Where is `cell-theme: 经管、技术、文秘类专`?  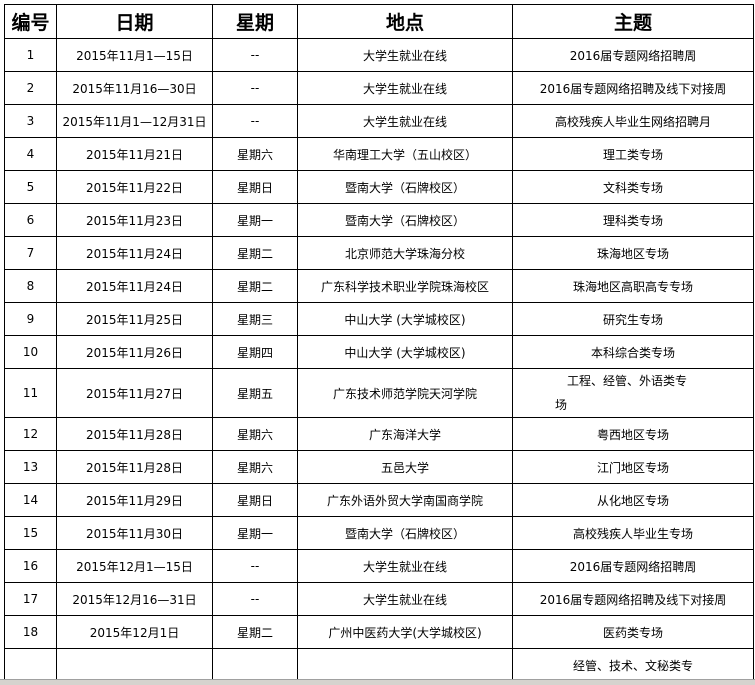
cell-theme: 经管、技术、文秘类专 is located at coordinates (633, 665).